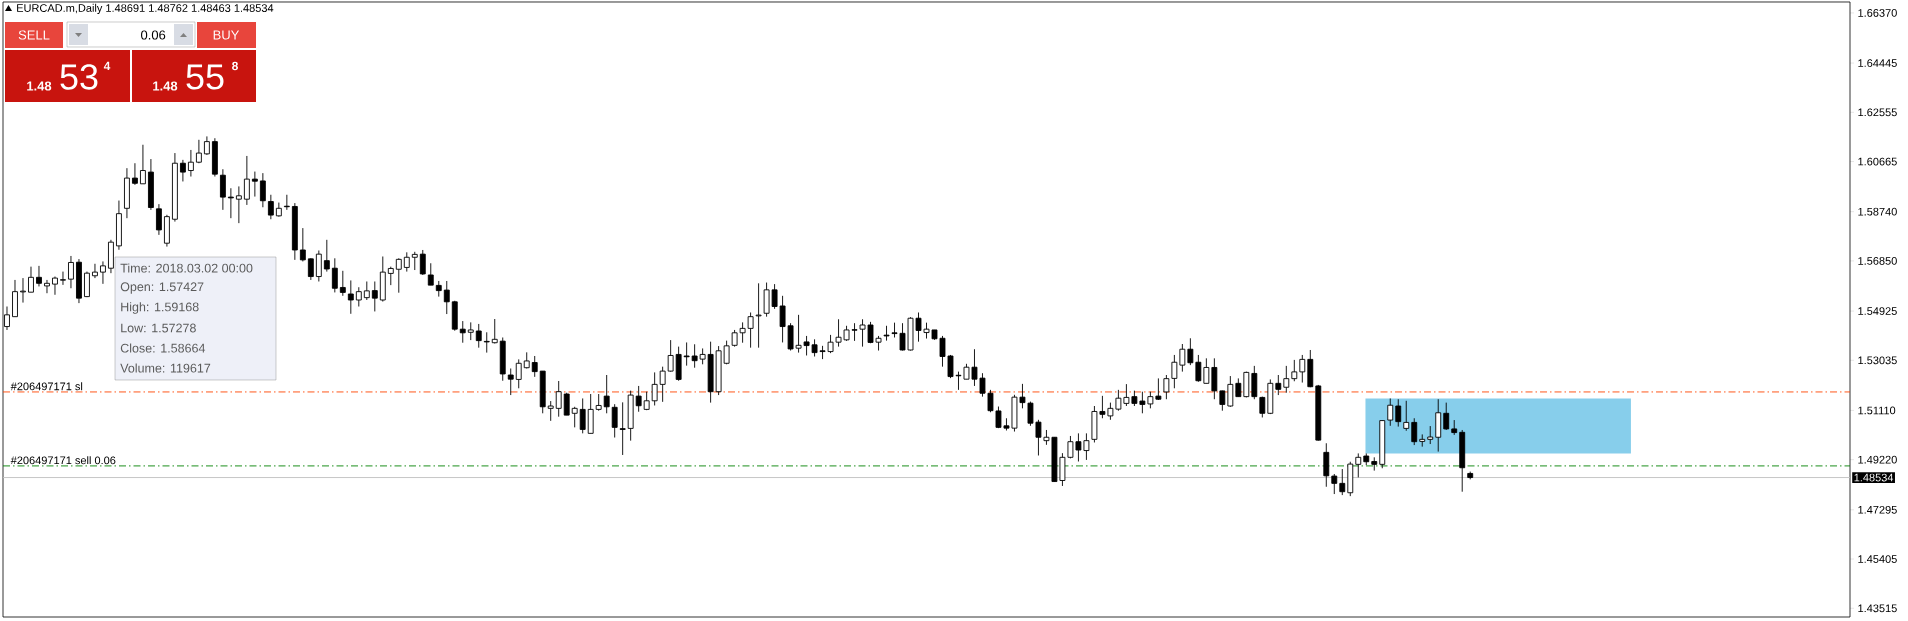 Image resolution: width=1908 pixels, height=621 pixels. What do you see at coordinates (34, 35) in the screenshot?
I see `annotation: SELL` at bounding box center [34, 35].